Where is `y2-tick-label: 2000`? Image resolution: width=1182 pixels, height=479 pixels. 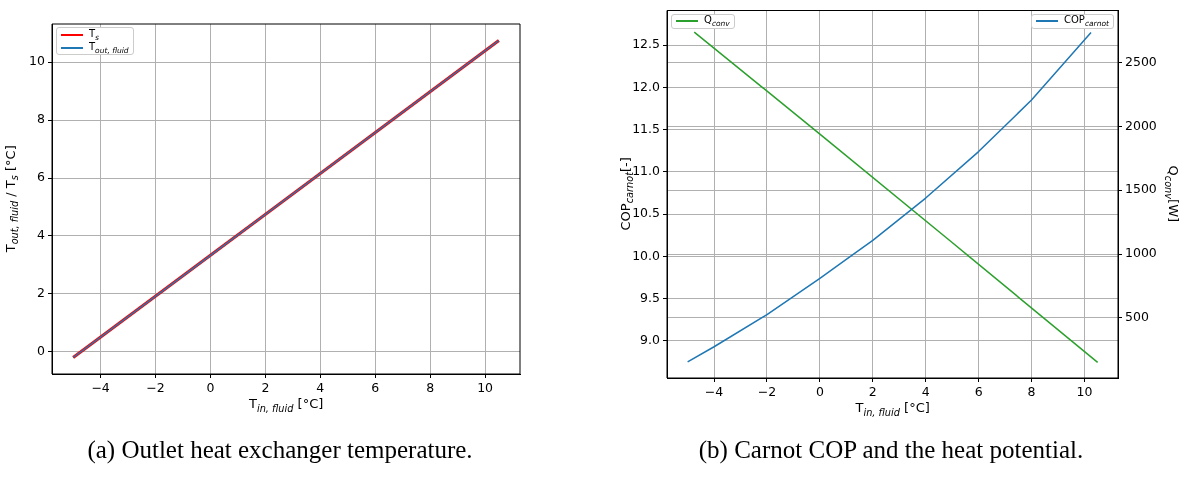
y2-tick-label: 2000 is located at coordinates (1141, 125).